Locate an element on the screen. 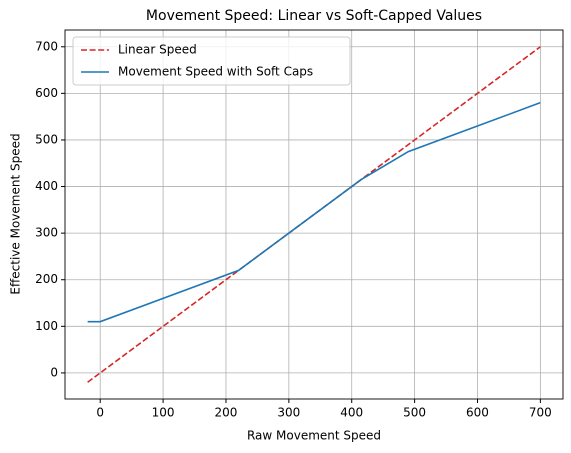  x-tick-label: 400 is located at coordinates (351, 413).